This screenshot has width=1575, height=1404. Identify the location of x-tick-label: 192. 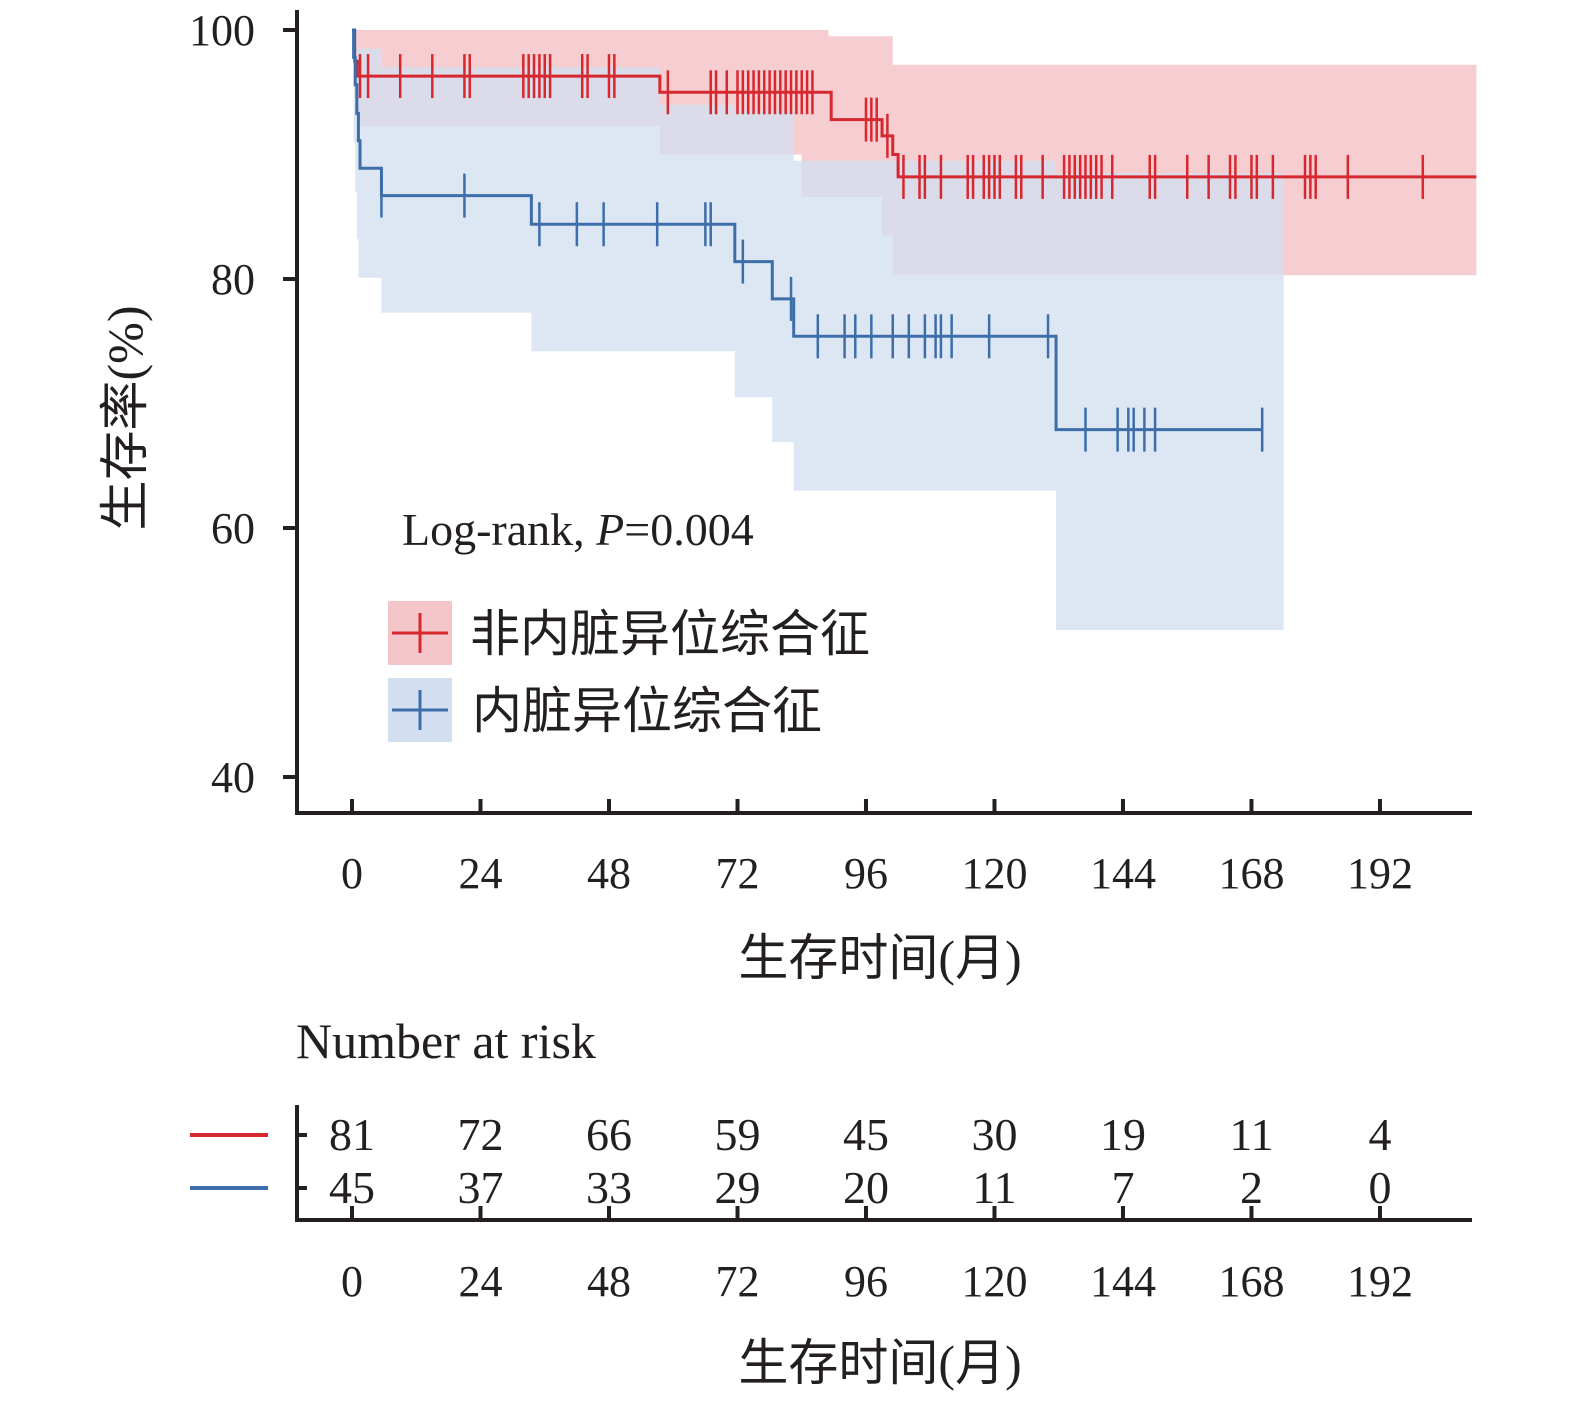
(1380, 873).